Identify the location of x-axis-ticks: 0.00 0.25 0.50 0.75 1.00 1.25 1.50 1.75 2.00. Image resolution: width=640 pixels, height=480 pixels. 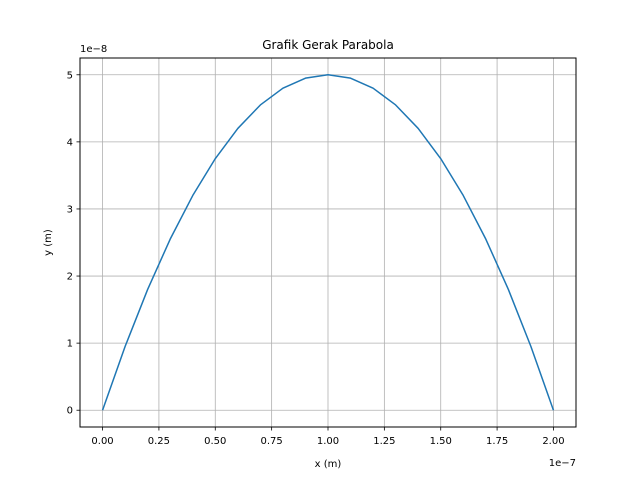
(328, 437).